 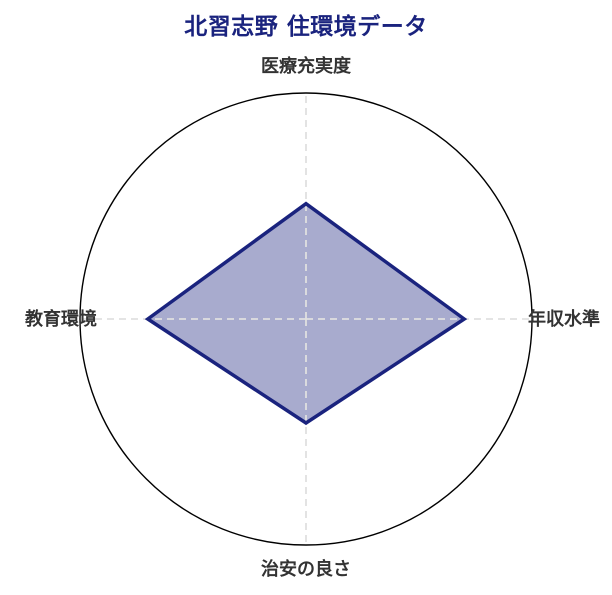 I want to click on axis-label-medical: 医療充実度, so click(x=306, y=66).